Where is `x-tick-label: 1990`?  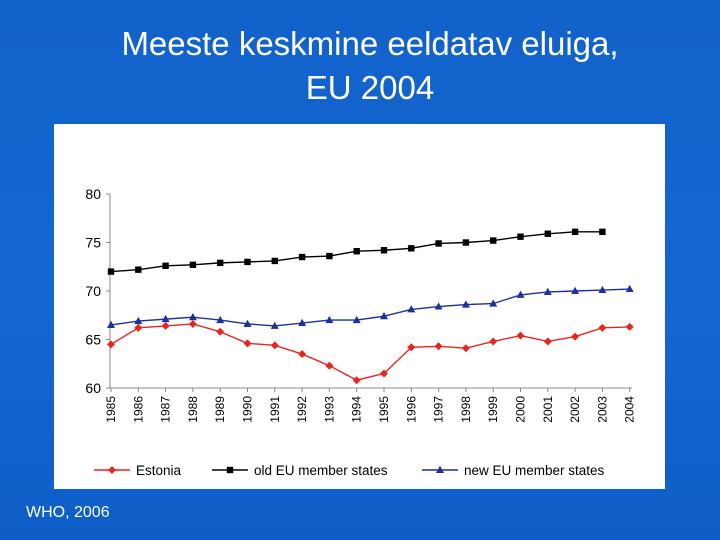 x-tick-label: 1990 is located at coordinates (248, 409).